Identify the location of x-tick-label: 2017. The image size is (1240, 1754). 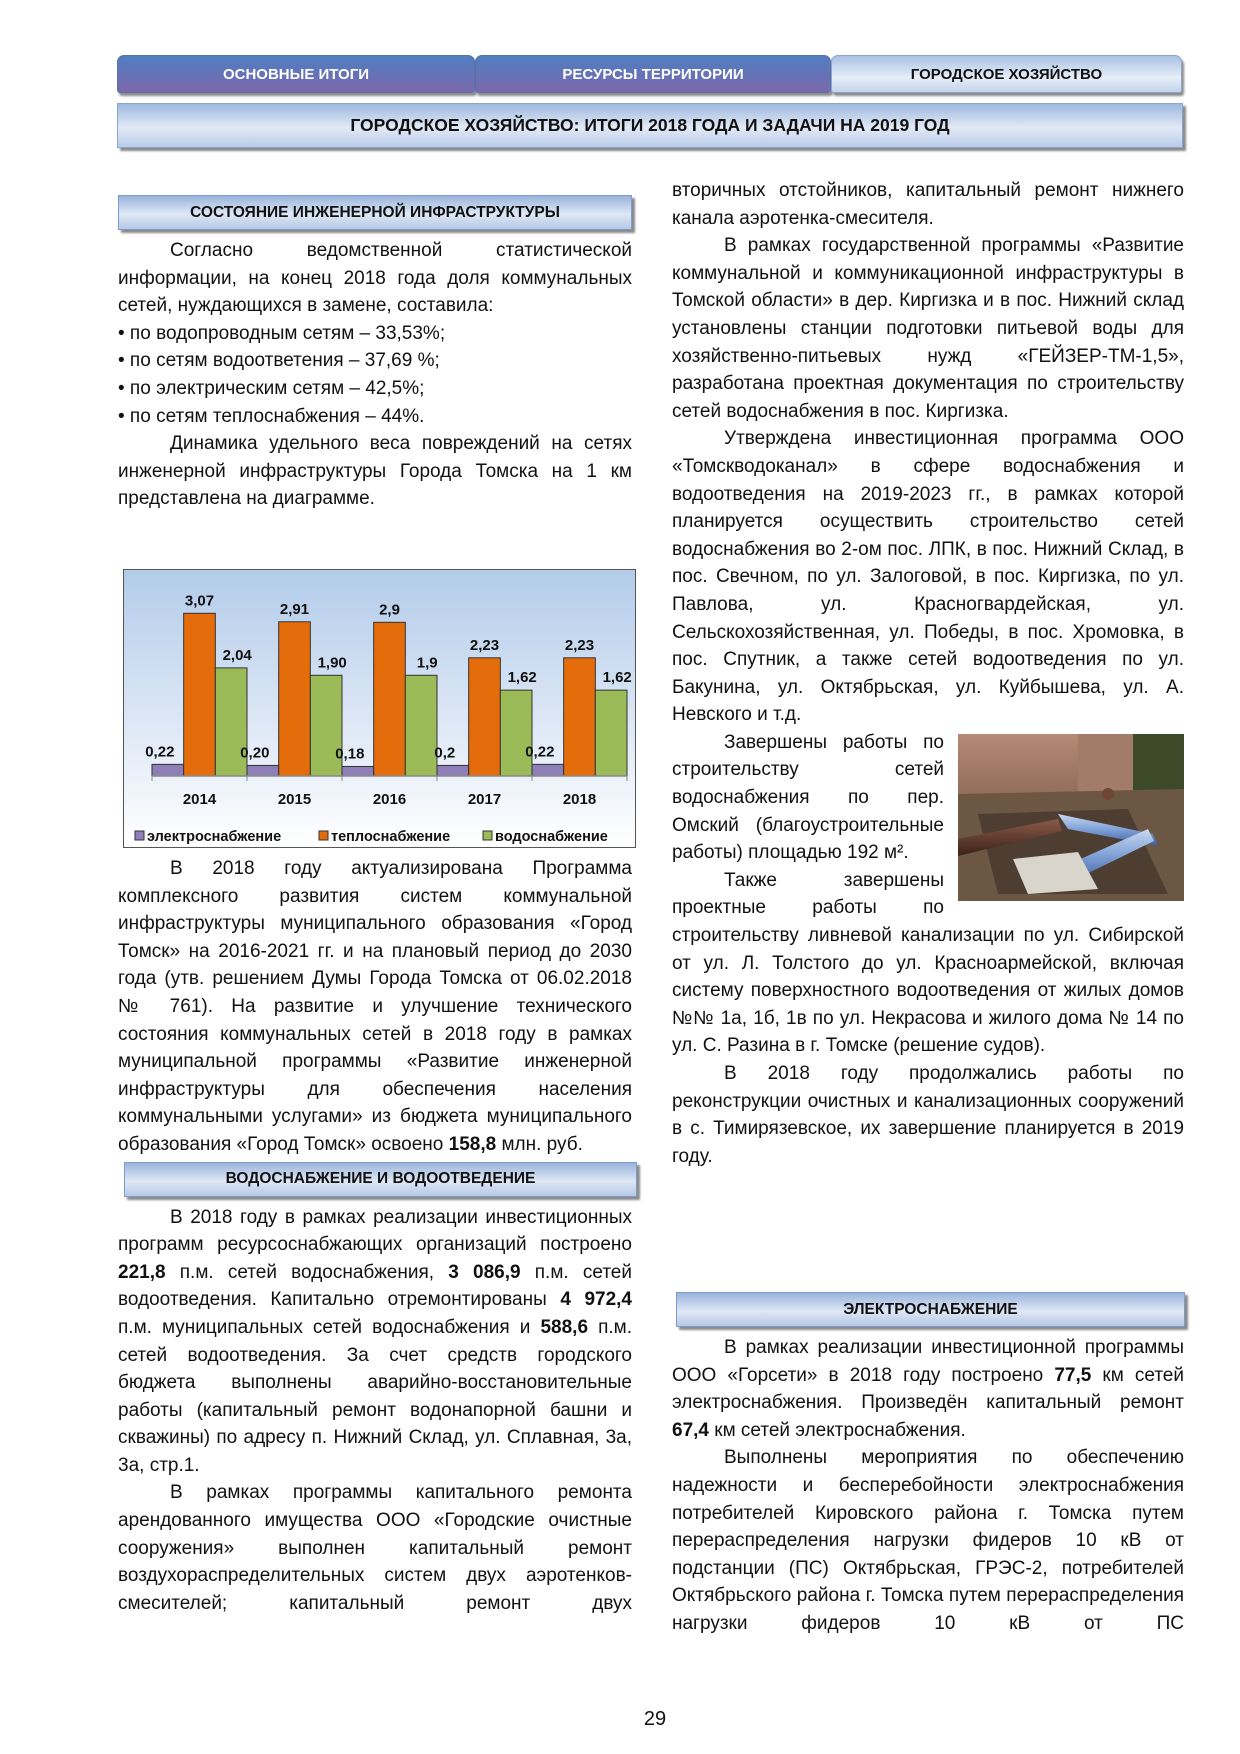
(484, 799).